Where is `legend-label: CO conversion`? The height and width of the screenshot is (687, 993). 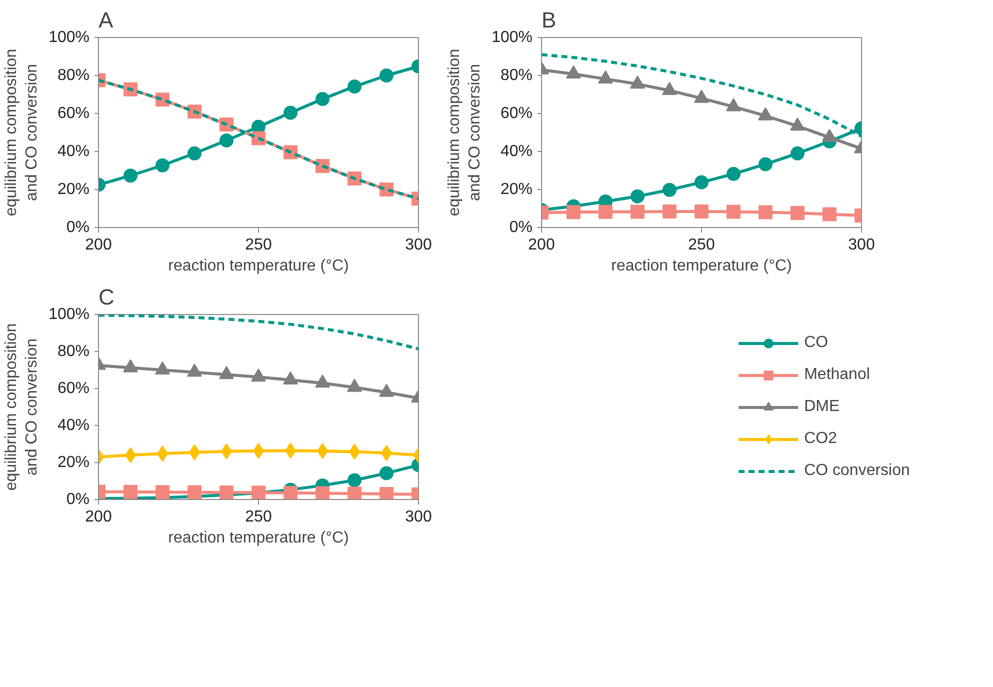
legend-label: CO conversion is located at coordinates (857, 471).